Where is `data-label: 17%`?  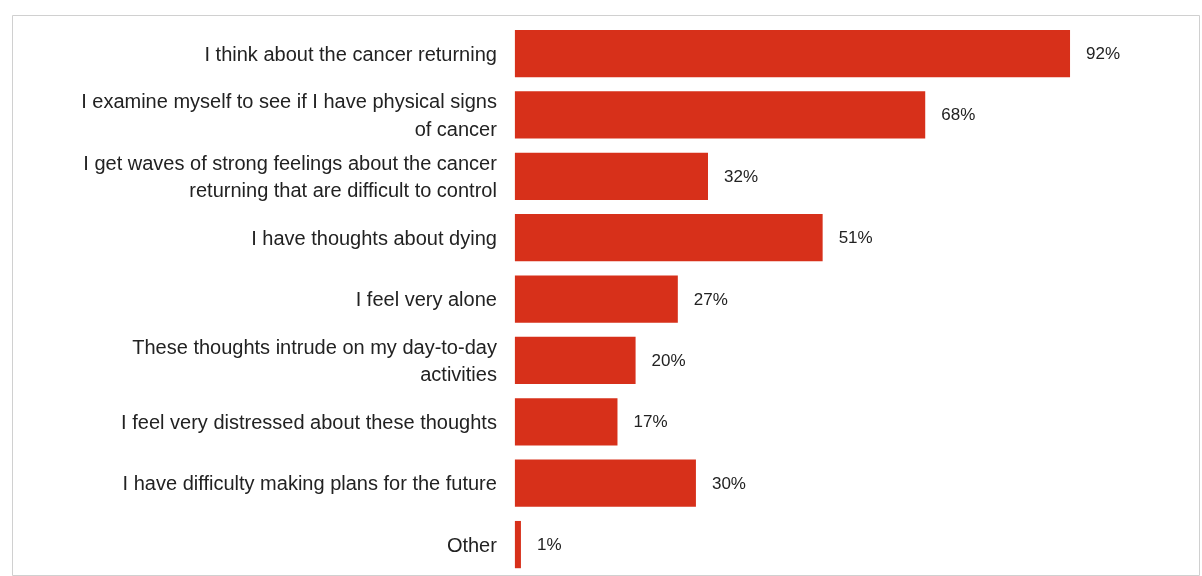 data-label: 17% is located at coordinates (650, 422).